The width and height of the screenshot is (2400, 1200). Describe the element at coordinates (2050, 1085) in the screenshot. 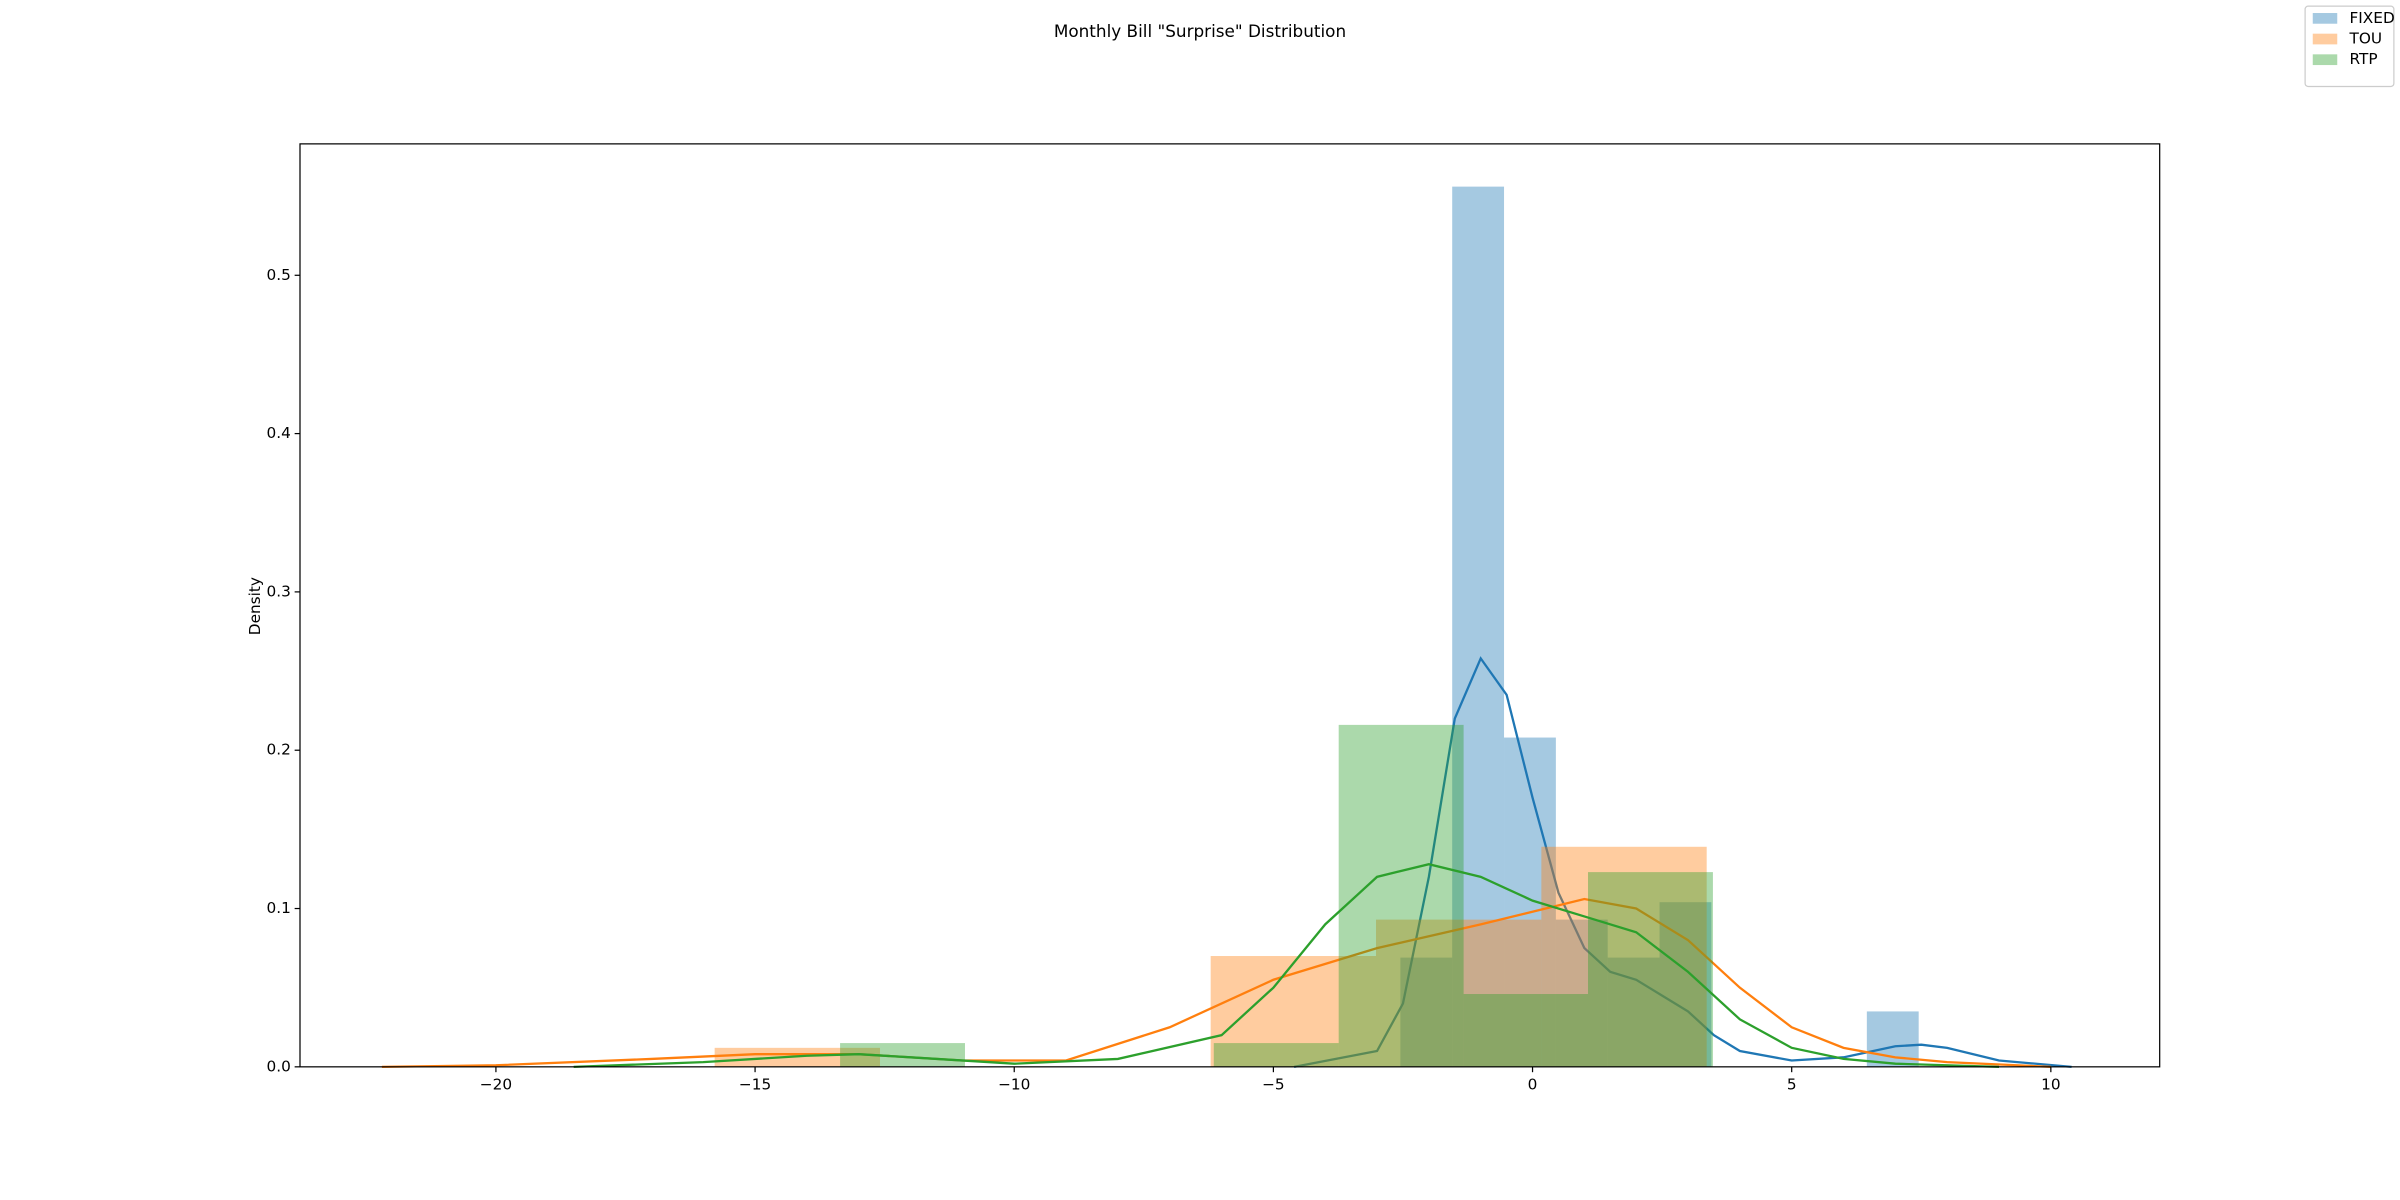

I see `x-tick-label: 10` at that location.